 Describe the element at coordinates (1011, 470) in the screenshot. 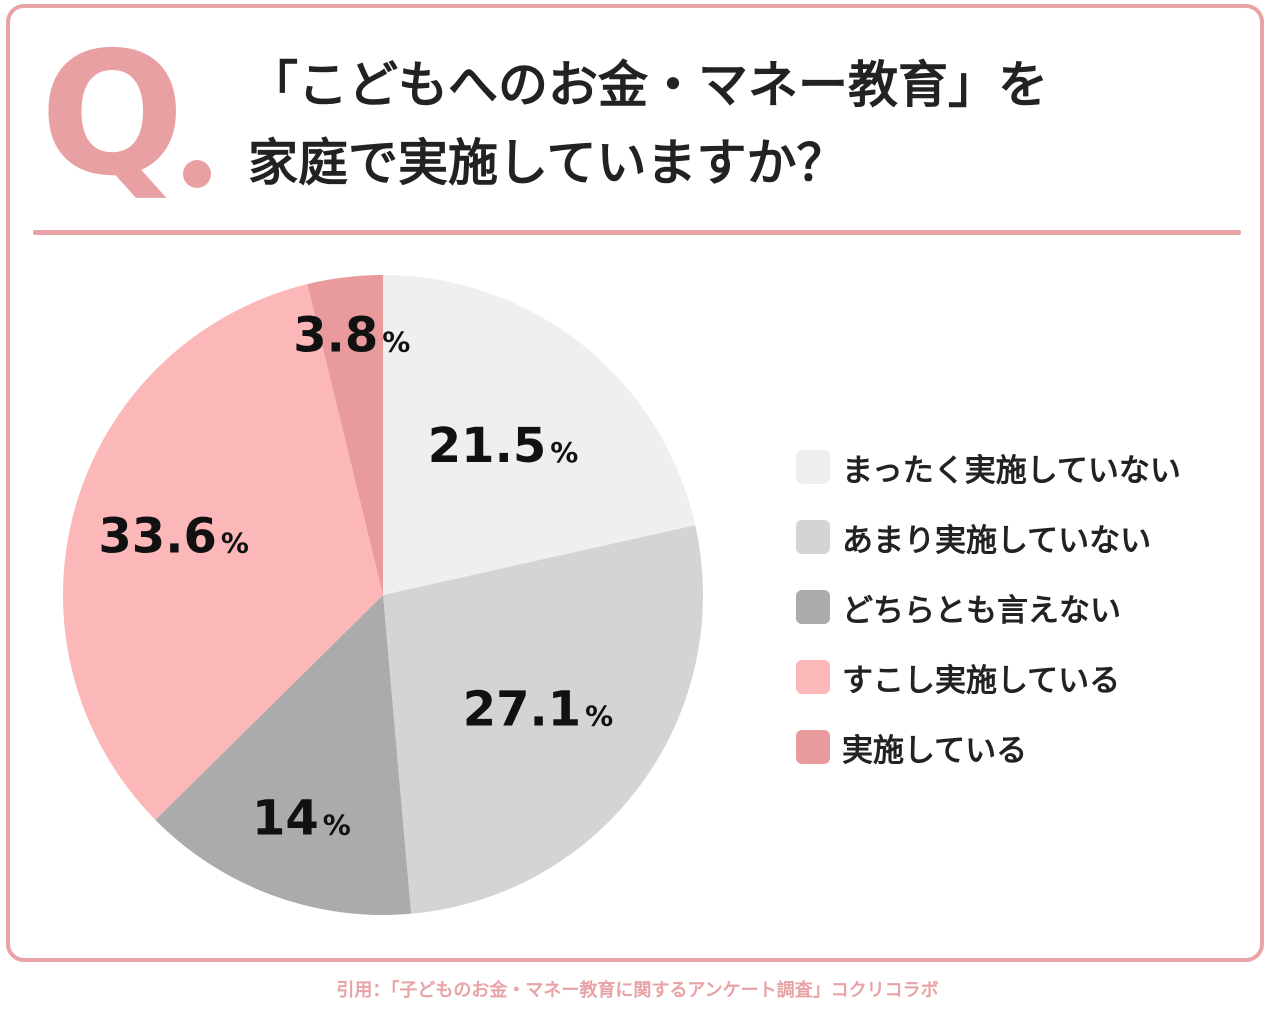

I see `legend-label: まったく実施していない` at that location.